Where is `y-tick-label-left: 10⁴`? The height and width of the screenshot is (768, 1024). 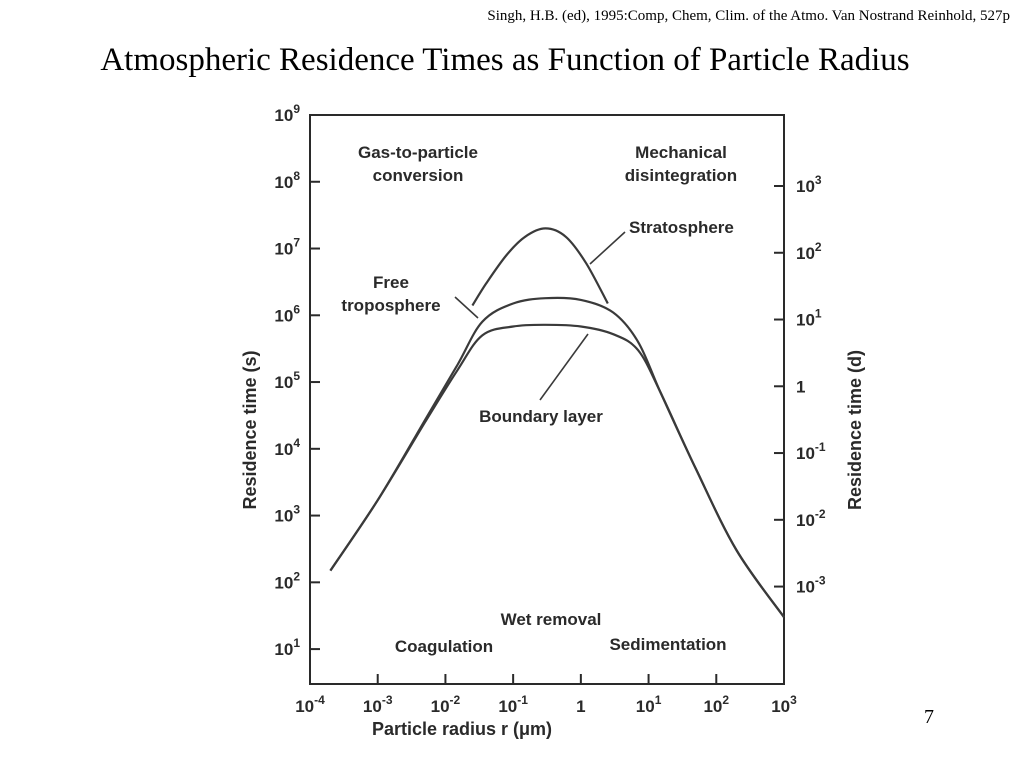 y-tick-label-left: 10⁴ is located at coordinates (287, 447).